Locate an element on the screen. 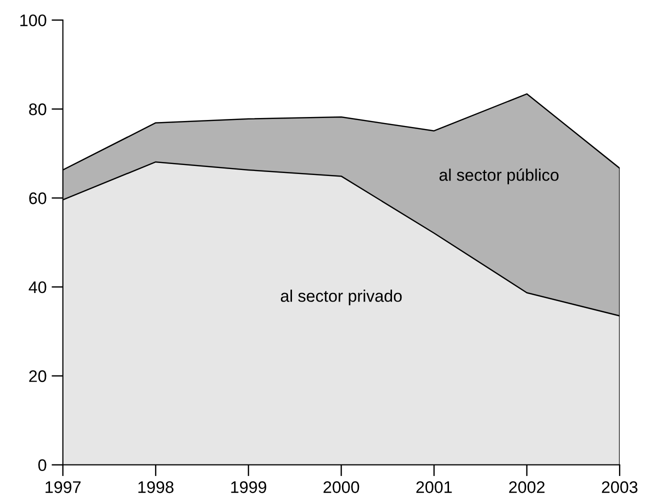  series-label: al sector público is located at coordinates (499, 176).